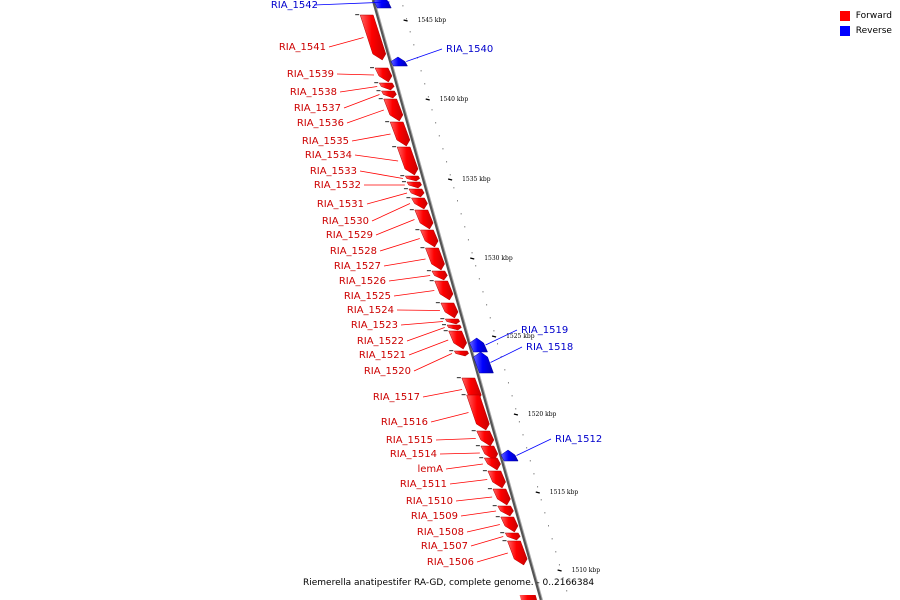  What do you see at coordinates (501, 497) in the screenshot?
I see `gene-ria-1510-arrow` at bounding box center [501, 497].